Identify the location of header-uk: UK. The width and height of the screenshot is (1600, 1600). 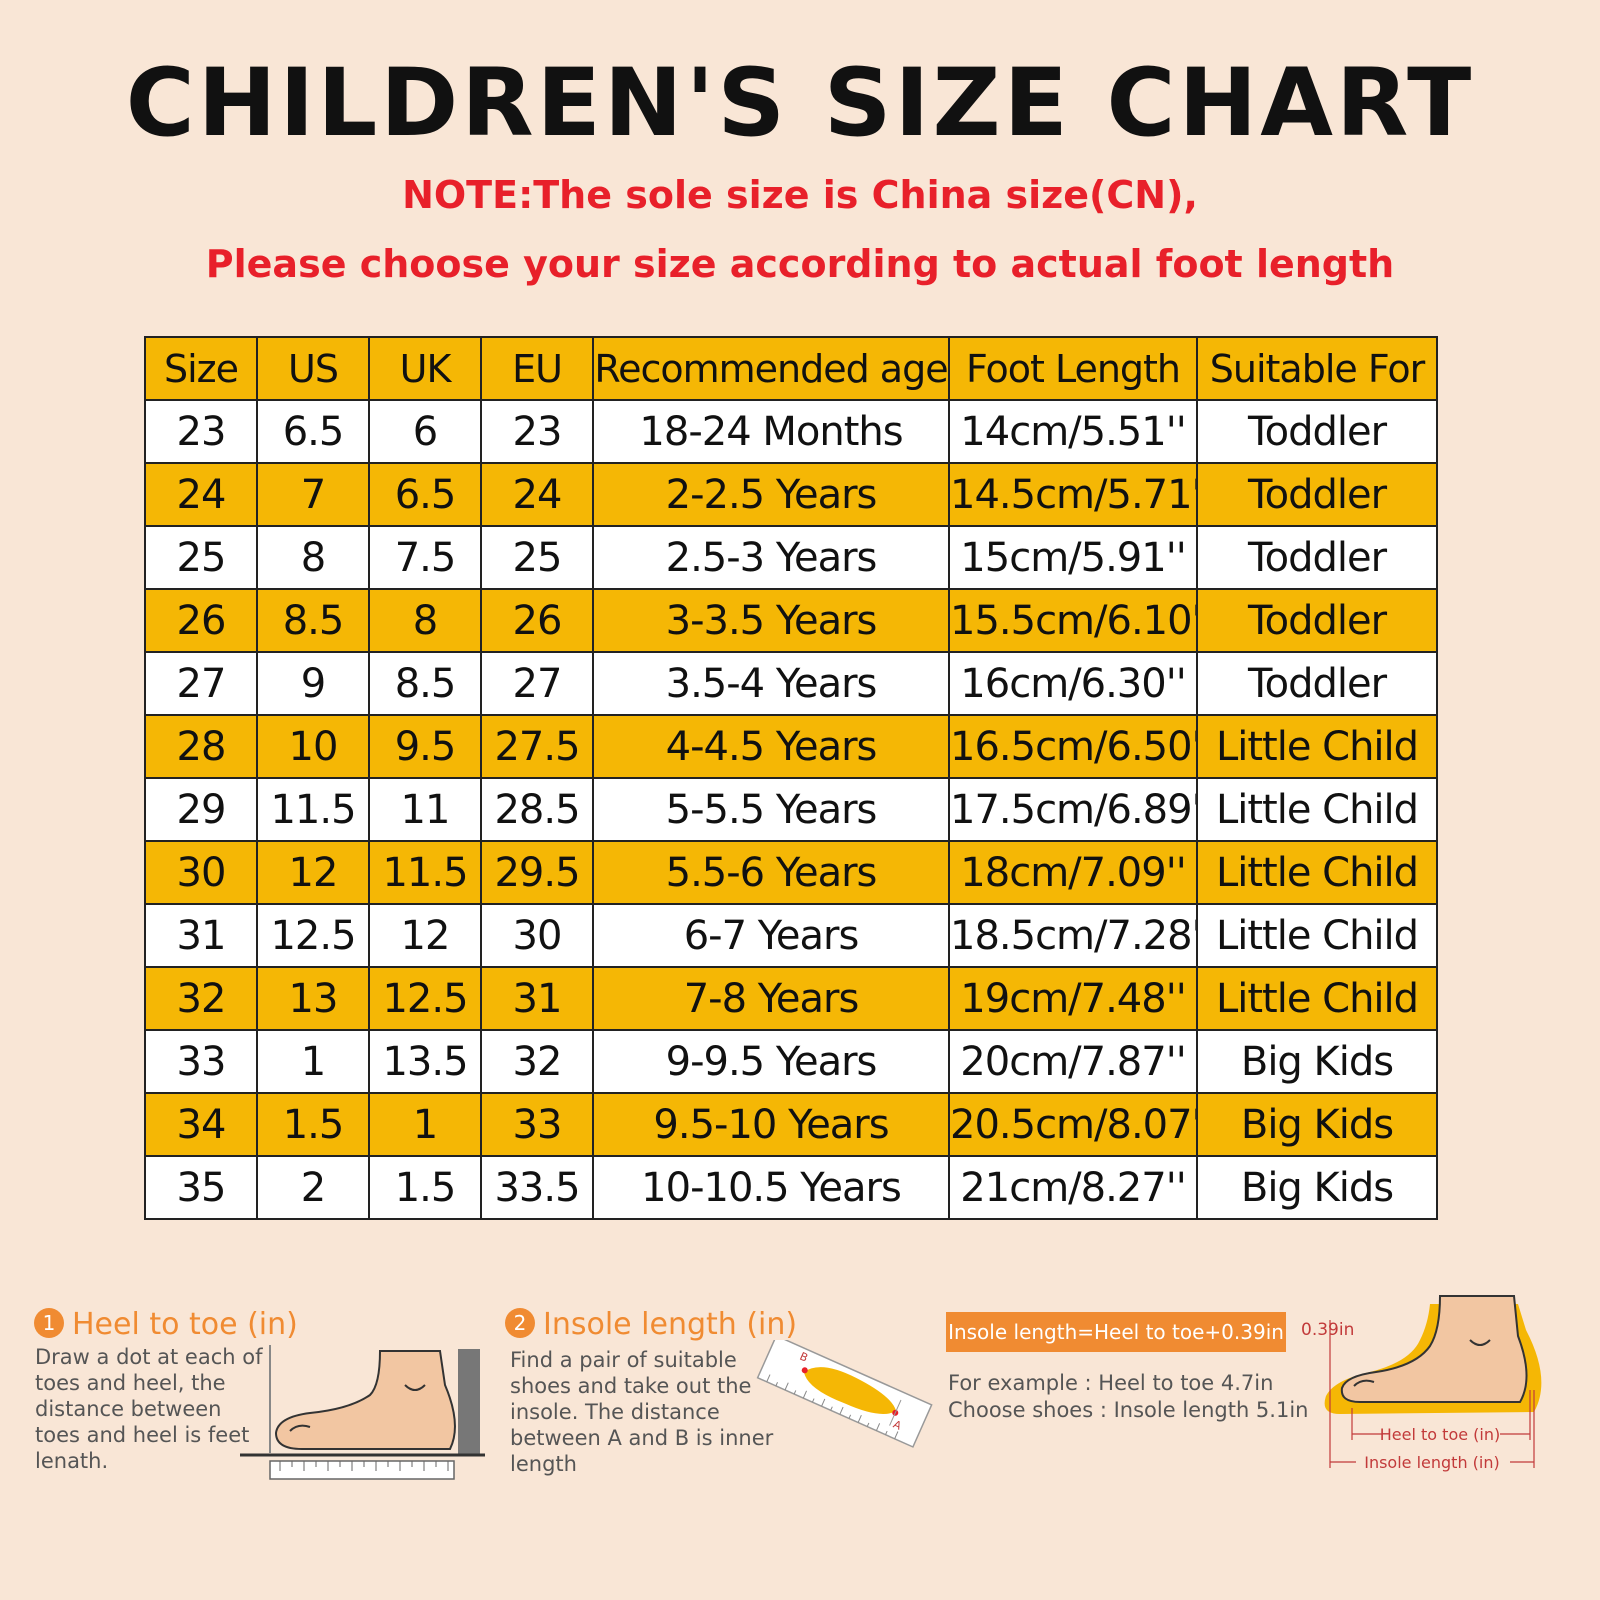
(425, 368).